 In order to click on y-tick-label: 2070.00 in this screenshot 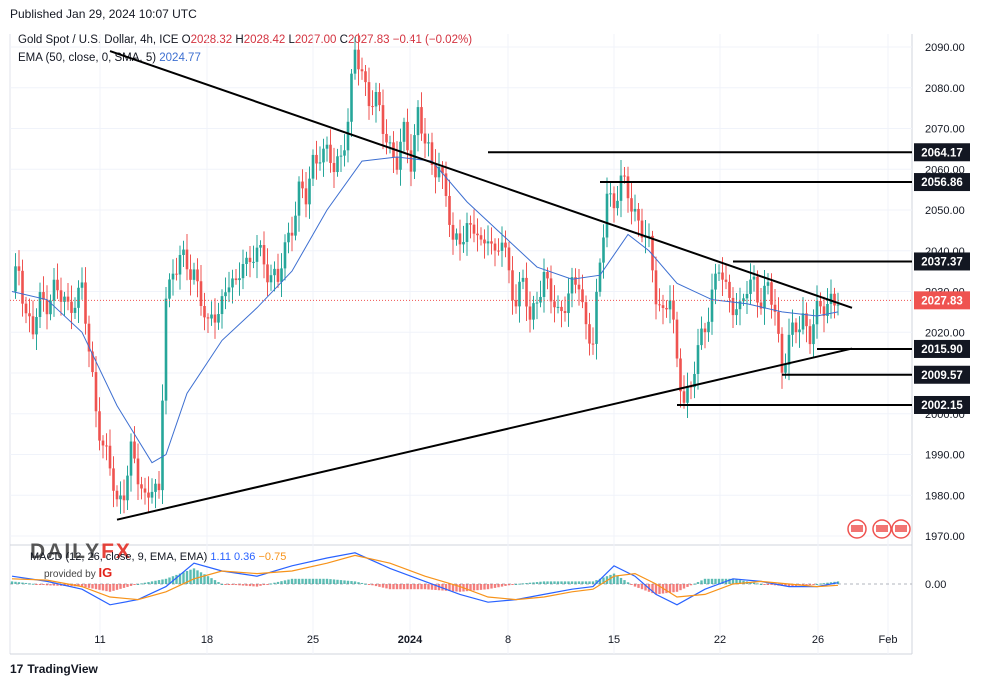, I will do `click(945, 130)`.